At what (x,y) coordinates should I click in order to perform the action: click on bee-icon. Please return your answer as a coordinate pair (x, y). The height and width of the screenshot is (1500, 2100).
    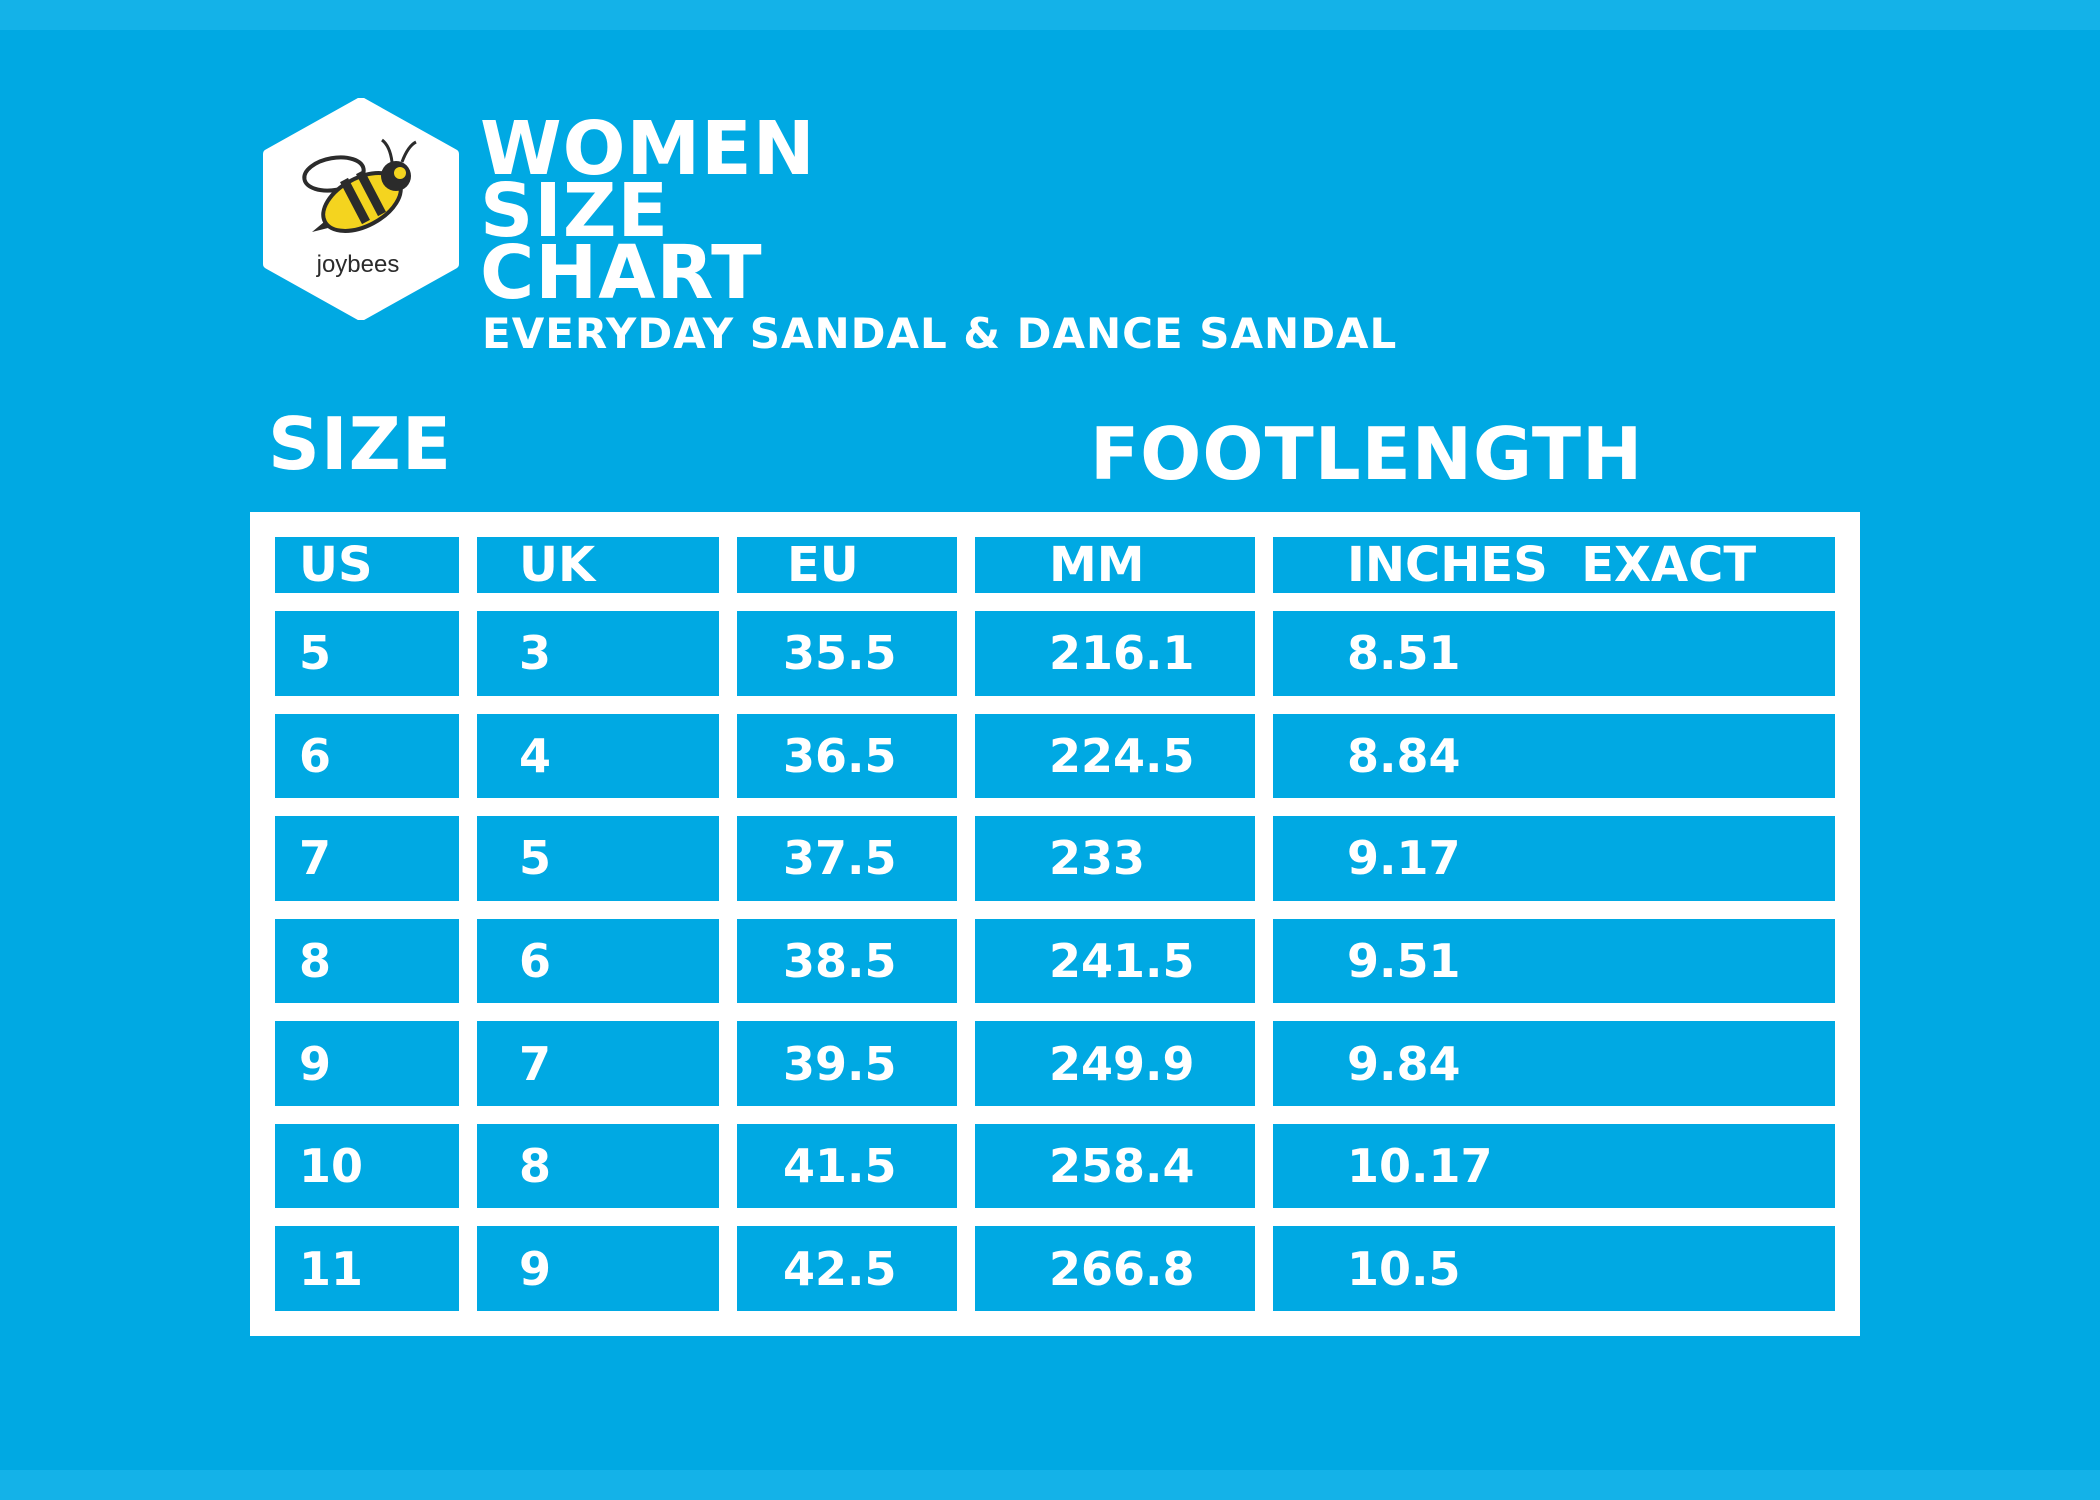
    Looking at the image, I should click on (359, 185).